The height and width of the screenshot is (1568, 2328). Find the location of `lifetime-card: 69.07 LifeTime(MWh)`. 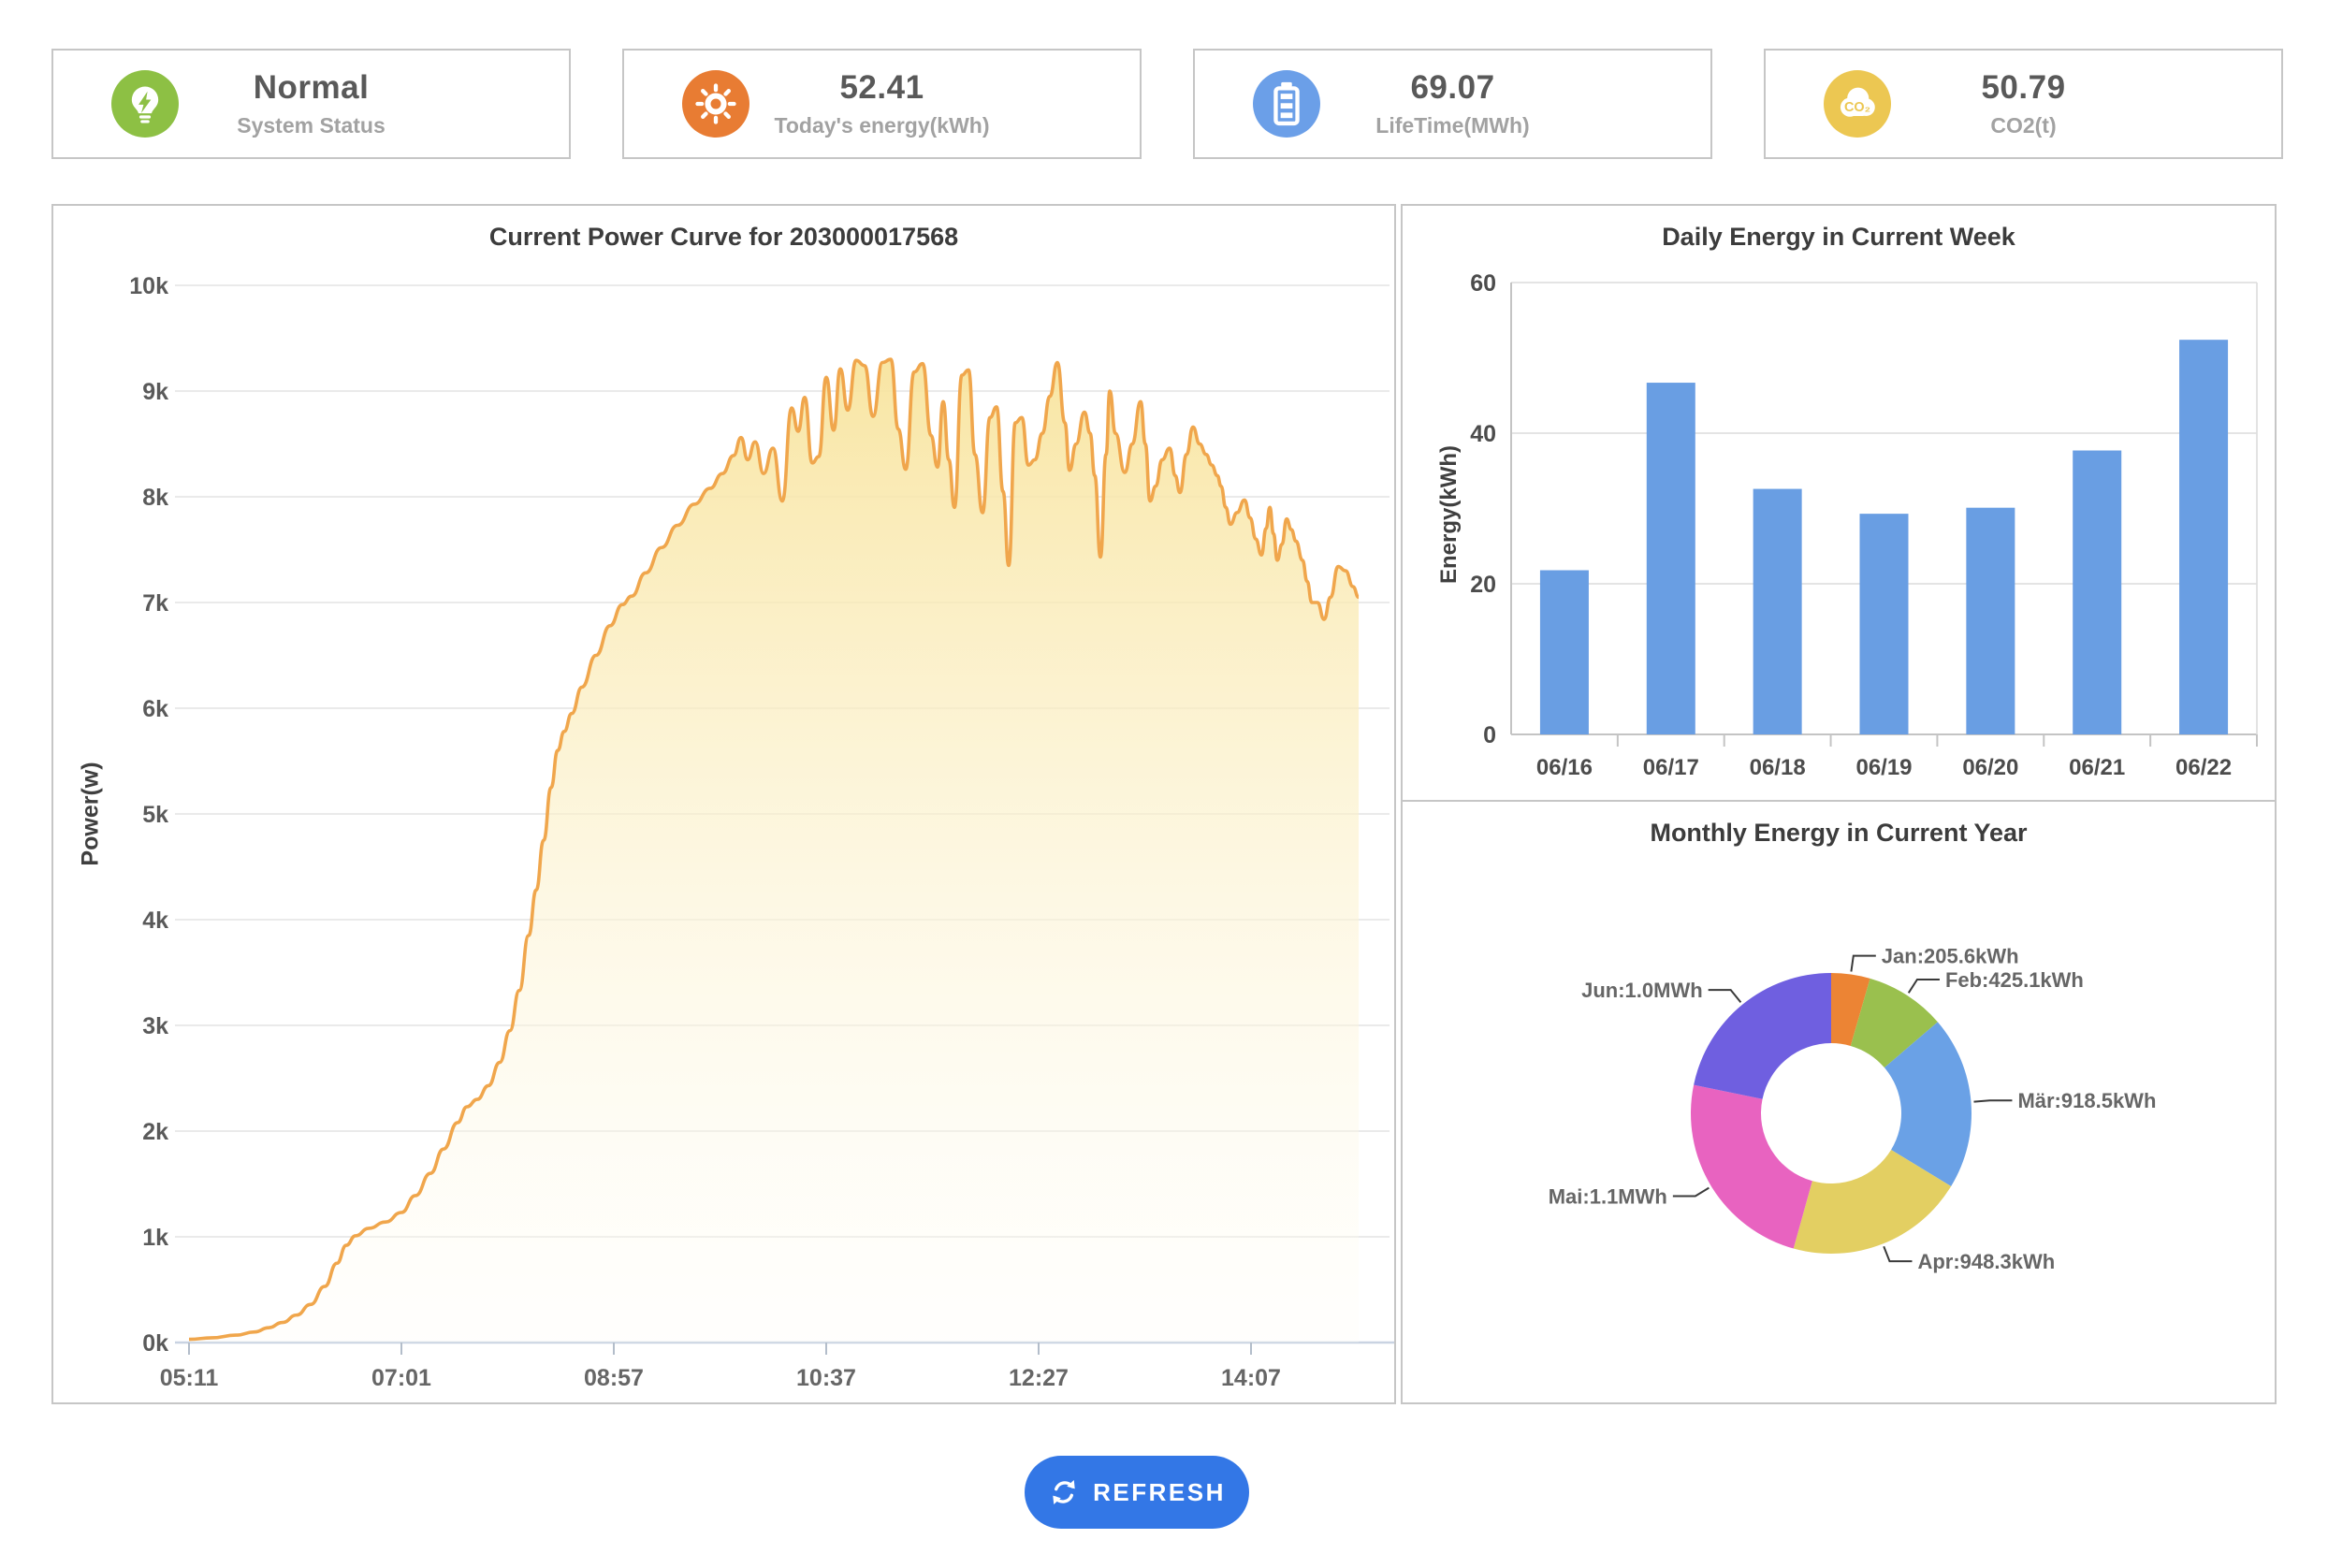

lifetime-card: 69.07 LifeTime(MWh) is located at coordinates (1452, 104).